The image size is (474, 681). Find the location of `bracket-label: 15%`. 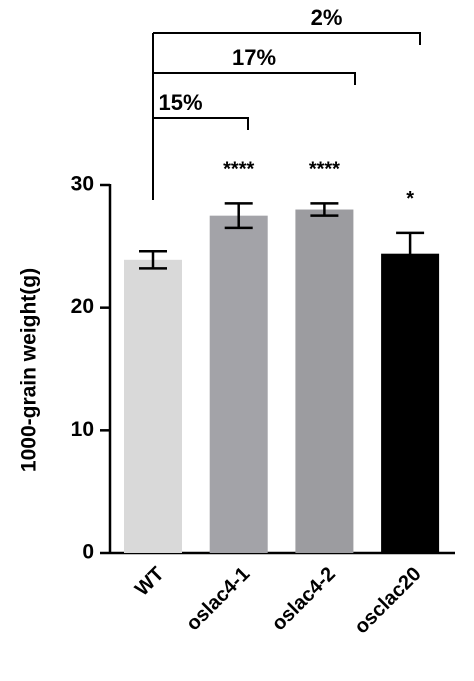

bracket-label: 15% is located at coordinates (180, 102).